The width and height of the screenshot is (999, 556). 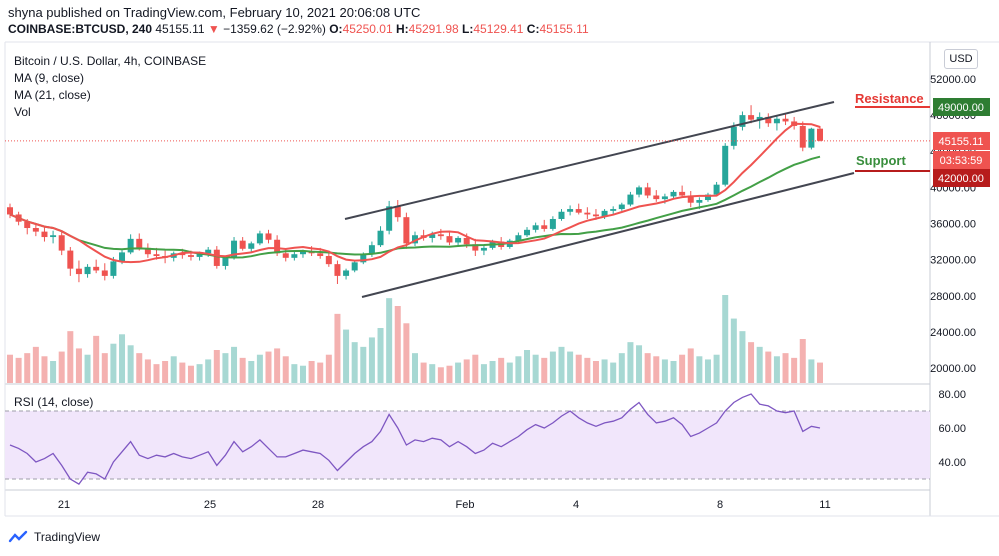 What do you see at coordinates (953, 297) in the screenshot?
I see `price-tick-label: 28000.00` at bounding box center [953, 297].